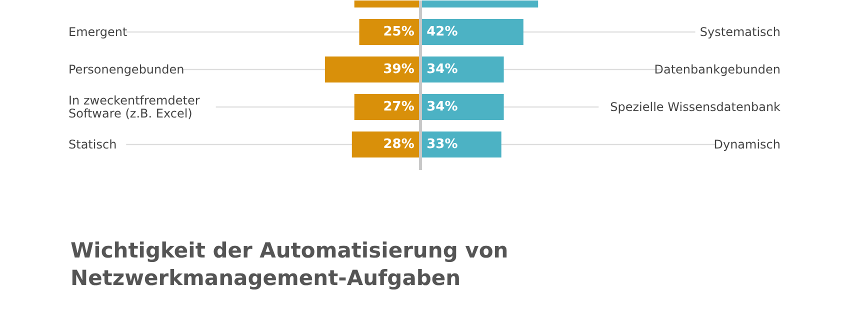  Describe the element at coordinates (695, 107) in the screenshot. I see `y-tick-label: Spezielle Wissensdatenbank` at that location.